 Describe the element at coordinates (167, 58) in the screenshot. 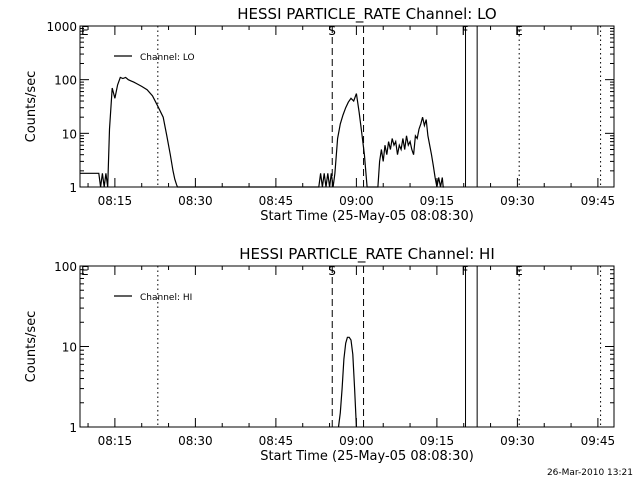

I see `legend-entry: Channel: LO` at that location.